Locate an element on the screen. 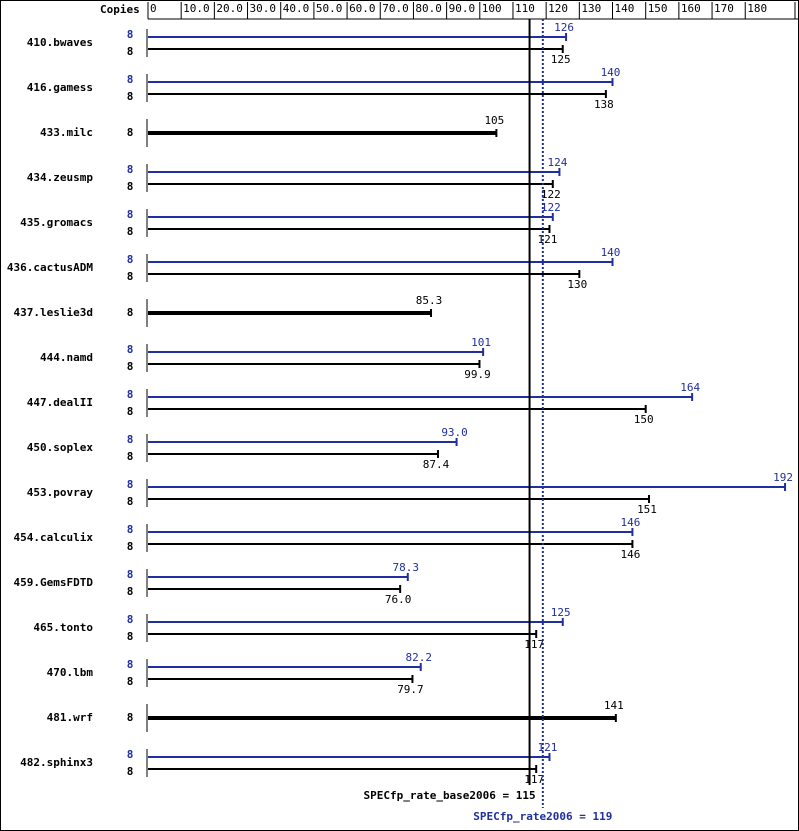 The height and width of the screenshot is (831, 799). x-tick-label: 130 is located at coordinates (591, 8).